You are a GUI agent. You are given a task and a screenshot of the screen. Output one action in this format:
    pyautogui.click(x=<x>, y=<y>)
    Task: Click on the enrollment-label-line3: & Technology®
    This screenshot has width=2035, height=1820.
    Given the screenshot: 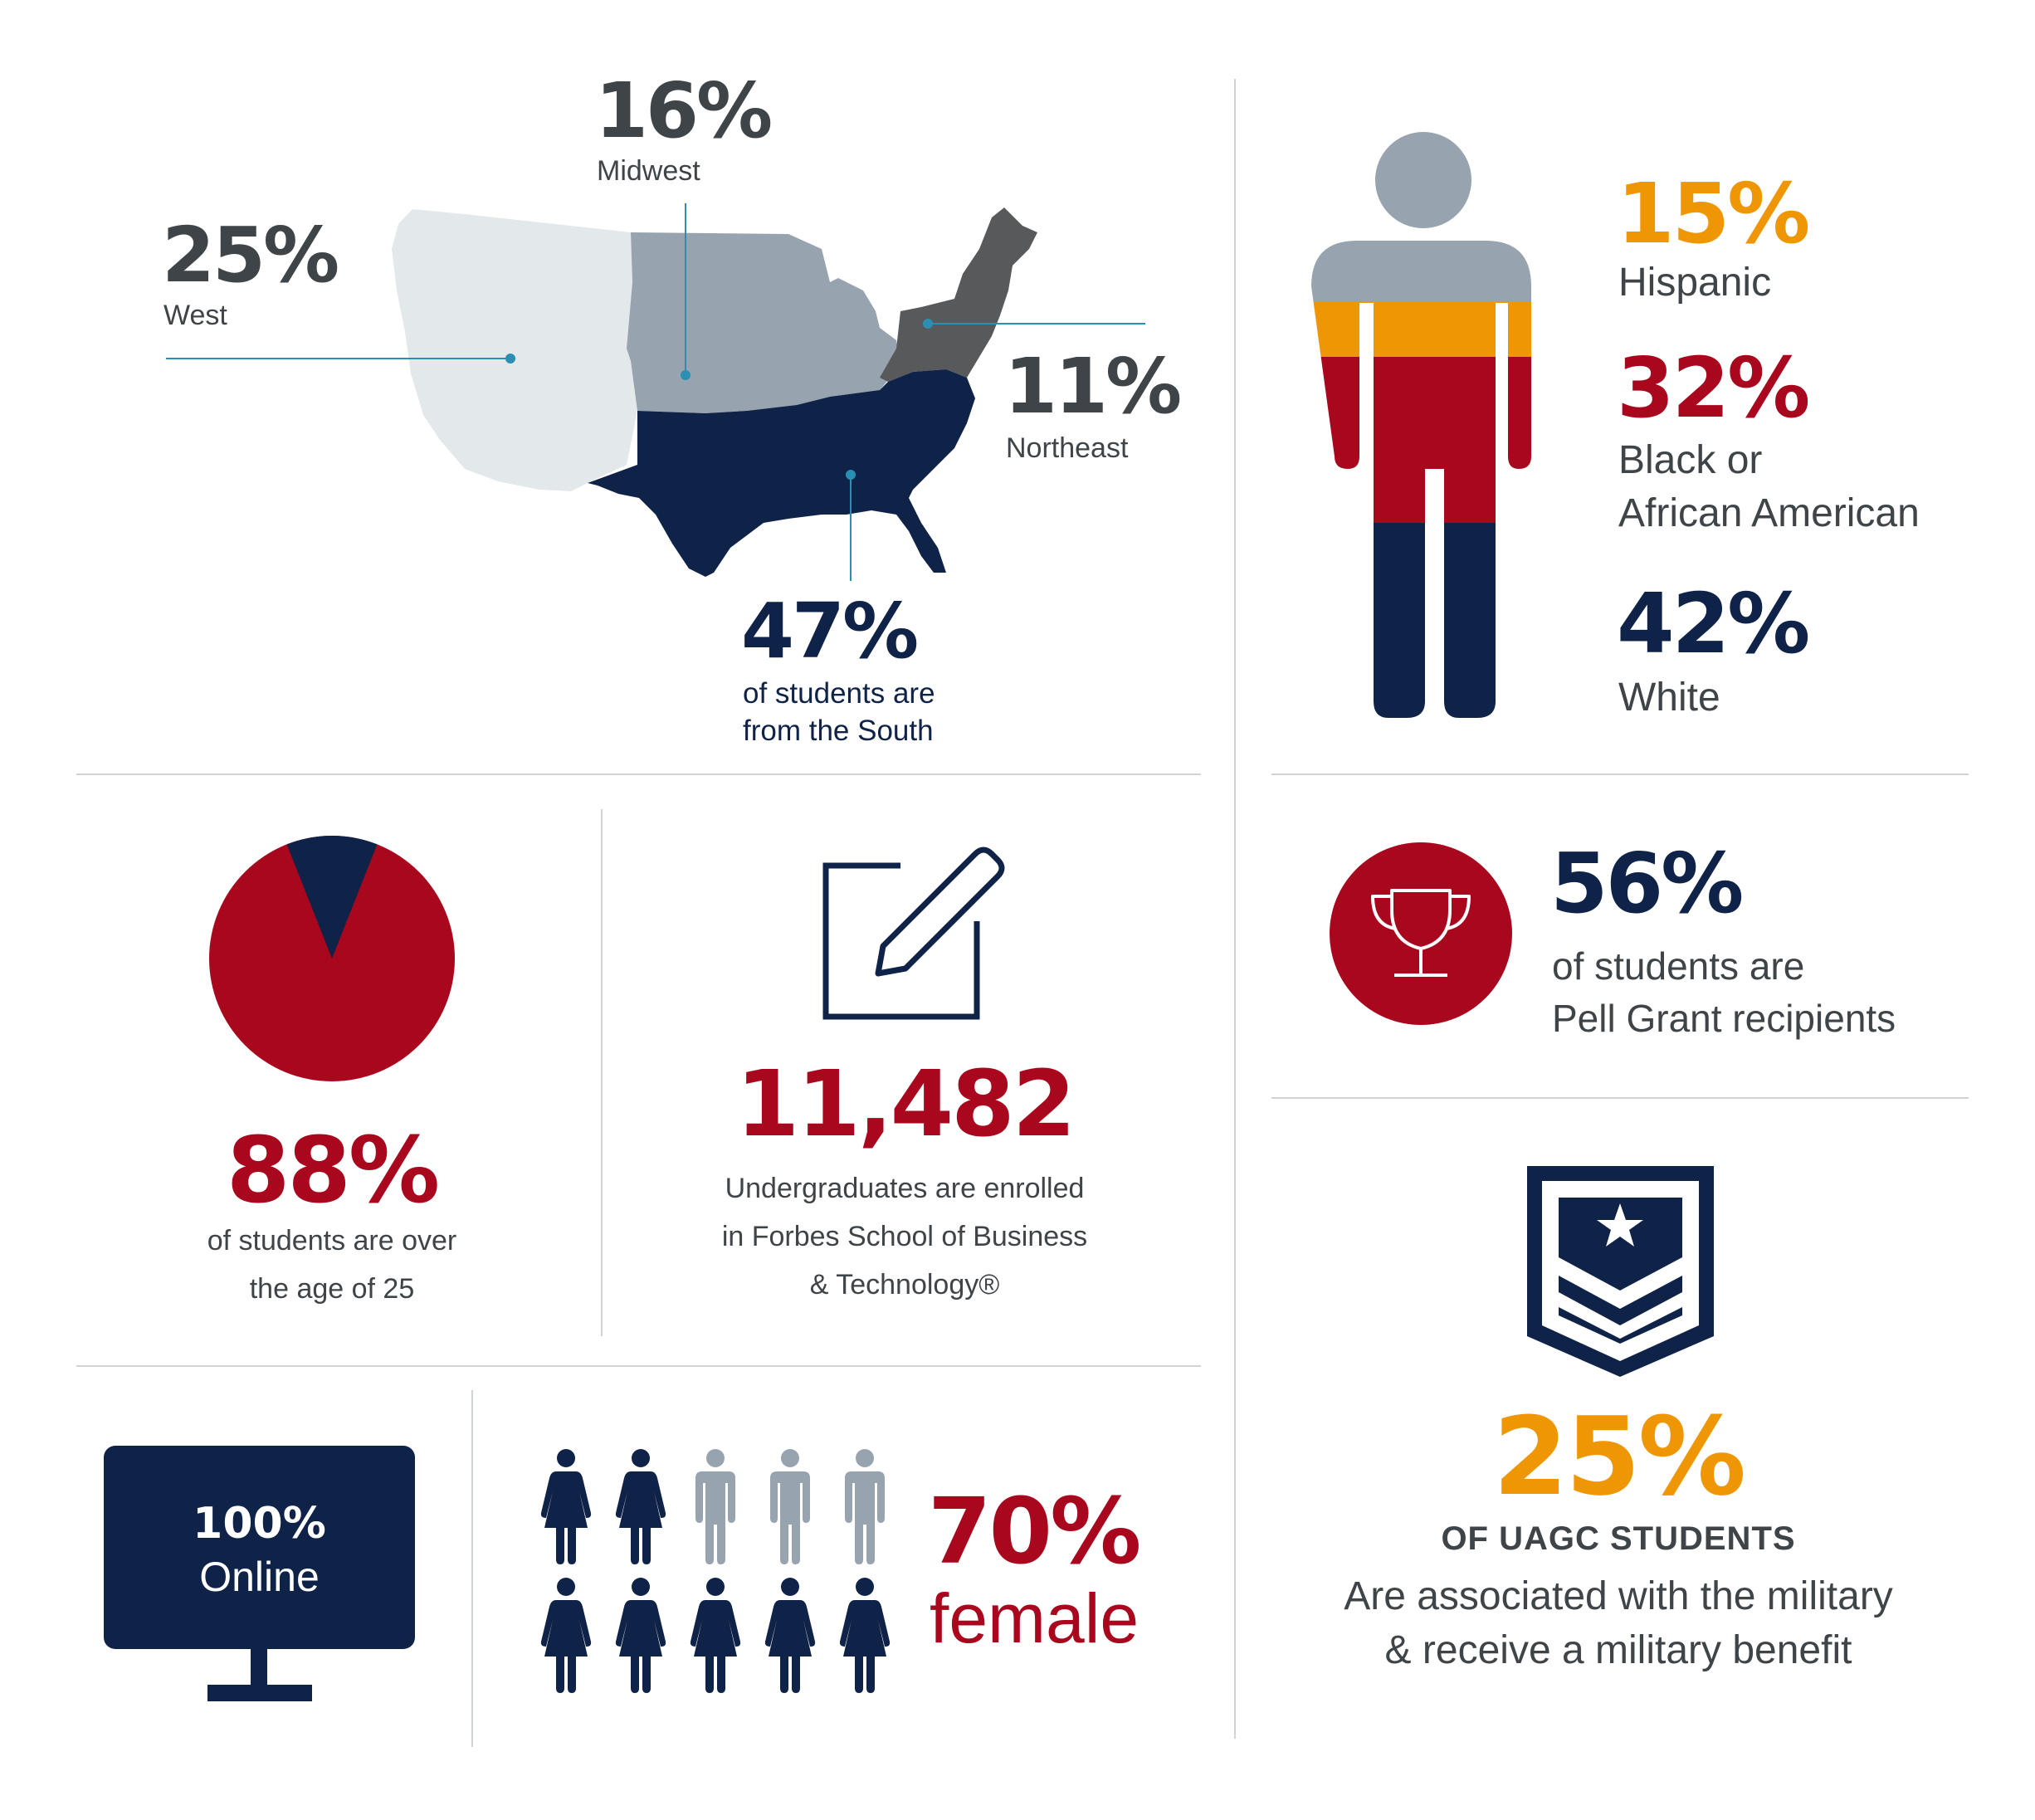 What is the action you would take?
    pyautogui.click(x=905, y=1284)
    